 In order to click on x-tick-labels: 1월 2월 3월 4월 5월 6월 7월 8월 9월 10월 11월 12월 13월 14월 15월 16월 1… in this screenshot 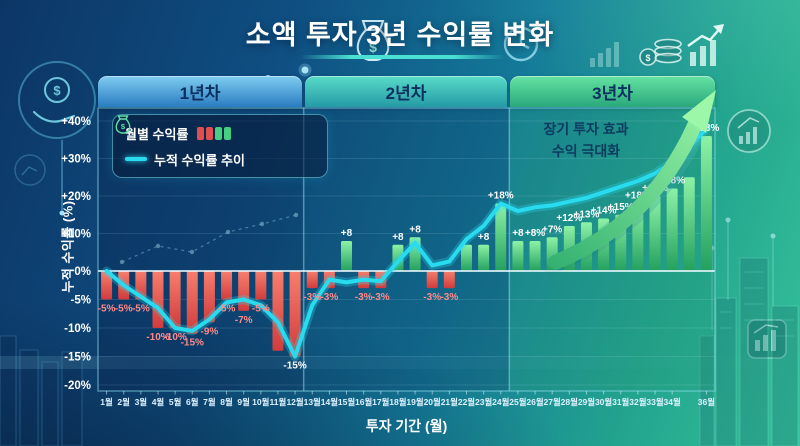, I will do `click(407, 402)`.